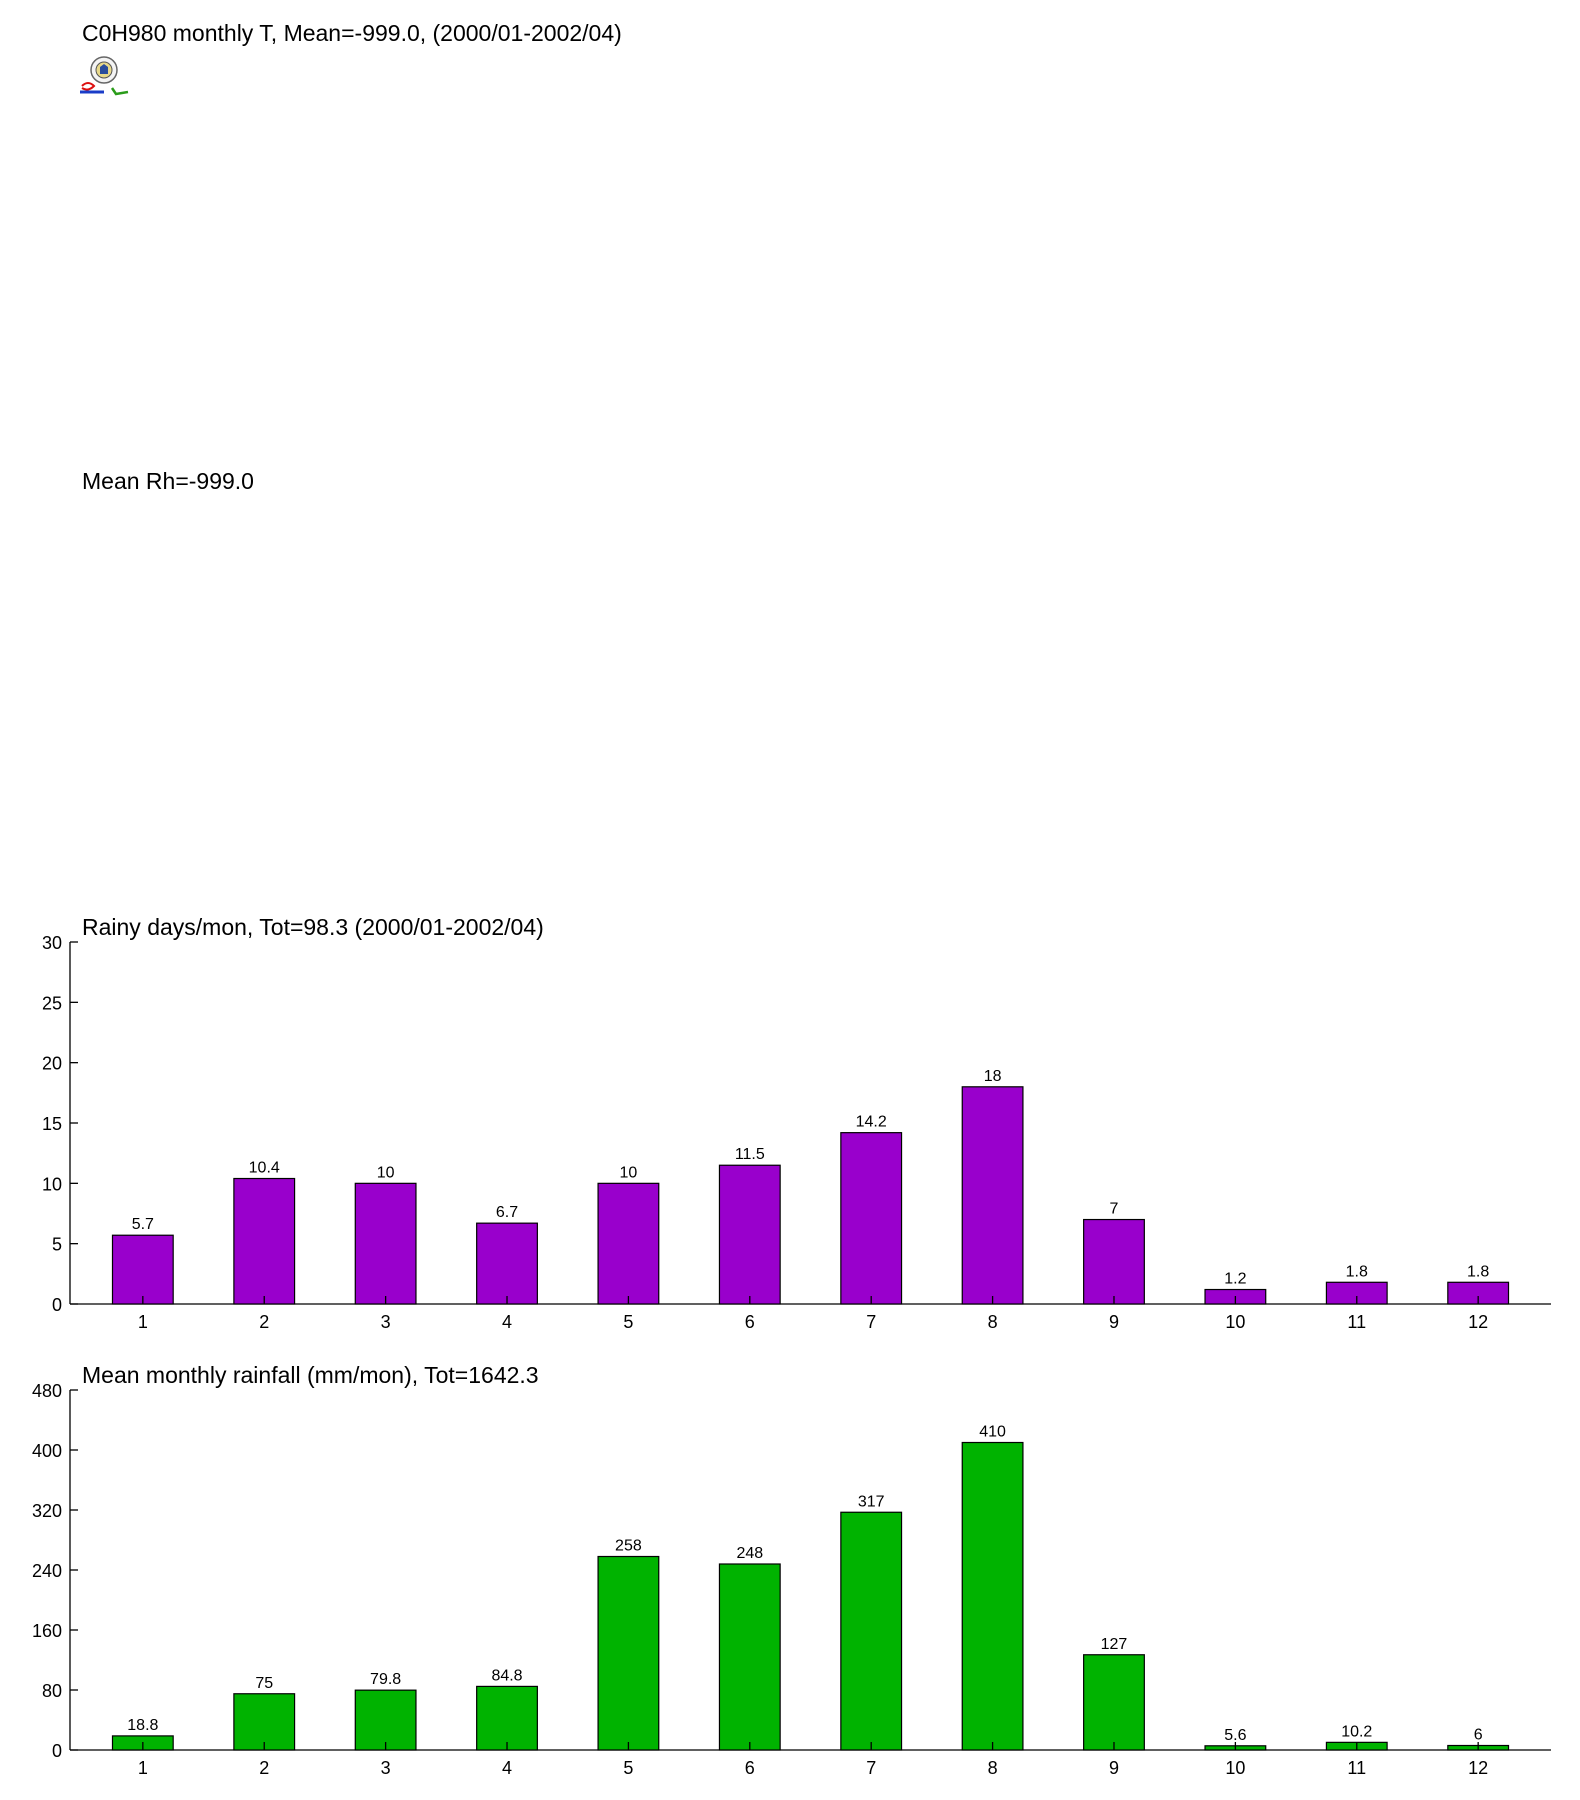 Image resolution: width=1580 pixels, height=1800 pixels. I want to click on bar-value-label: 75, so click(264, 1683).